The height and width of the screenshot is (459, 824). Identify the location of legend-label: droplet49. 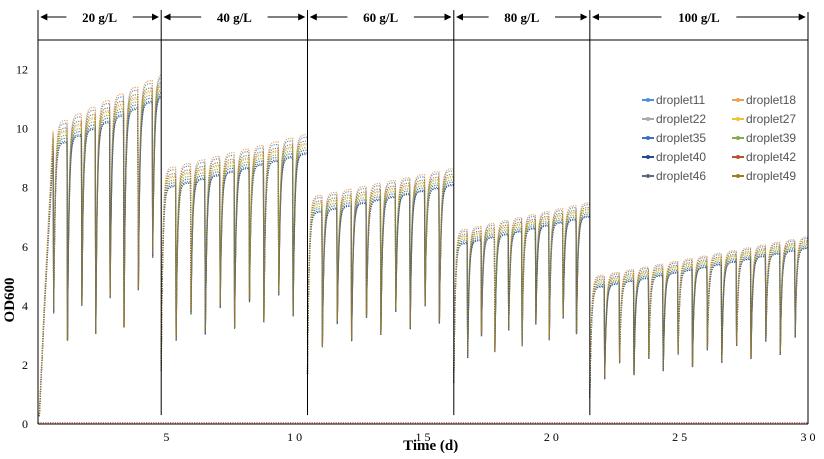
(771, 176).